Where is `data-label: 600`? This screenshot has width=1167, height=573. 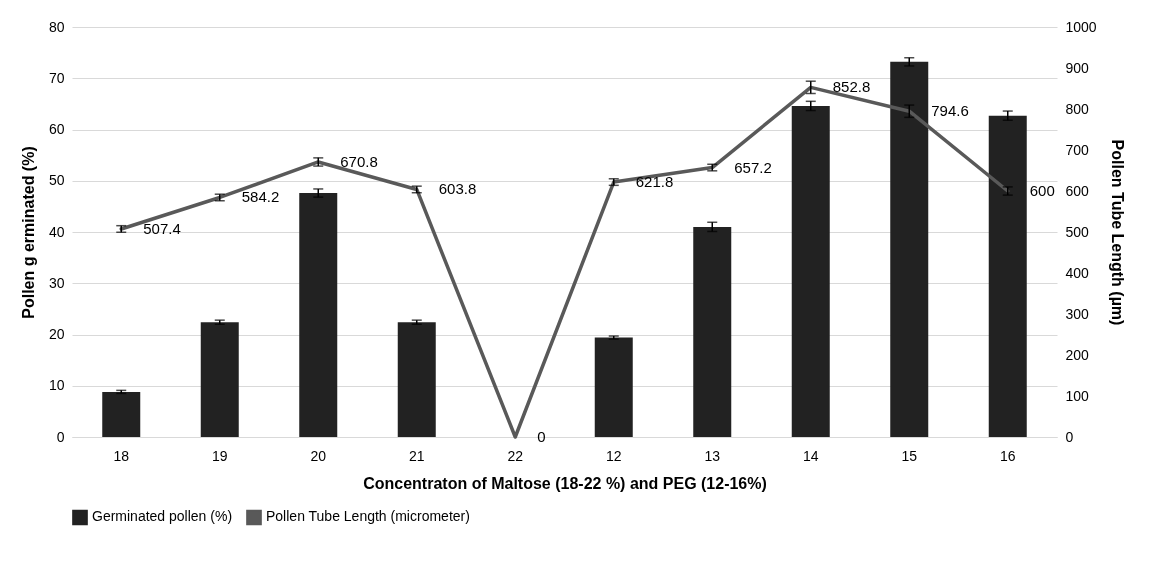
data-label: 600 is located at coordinates (1042, 190).